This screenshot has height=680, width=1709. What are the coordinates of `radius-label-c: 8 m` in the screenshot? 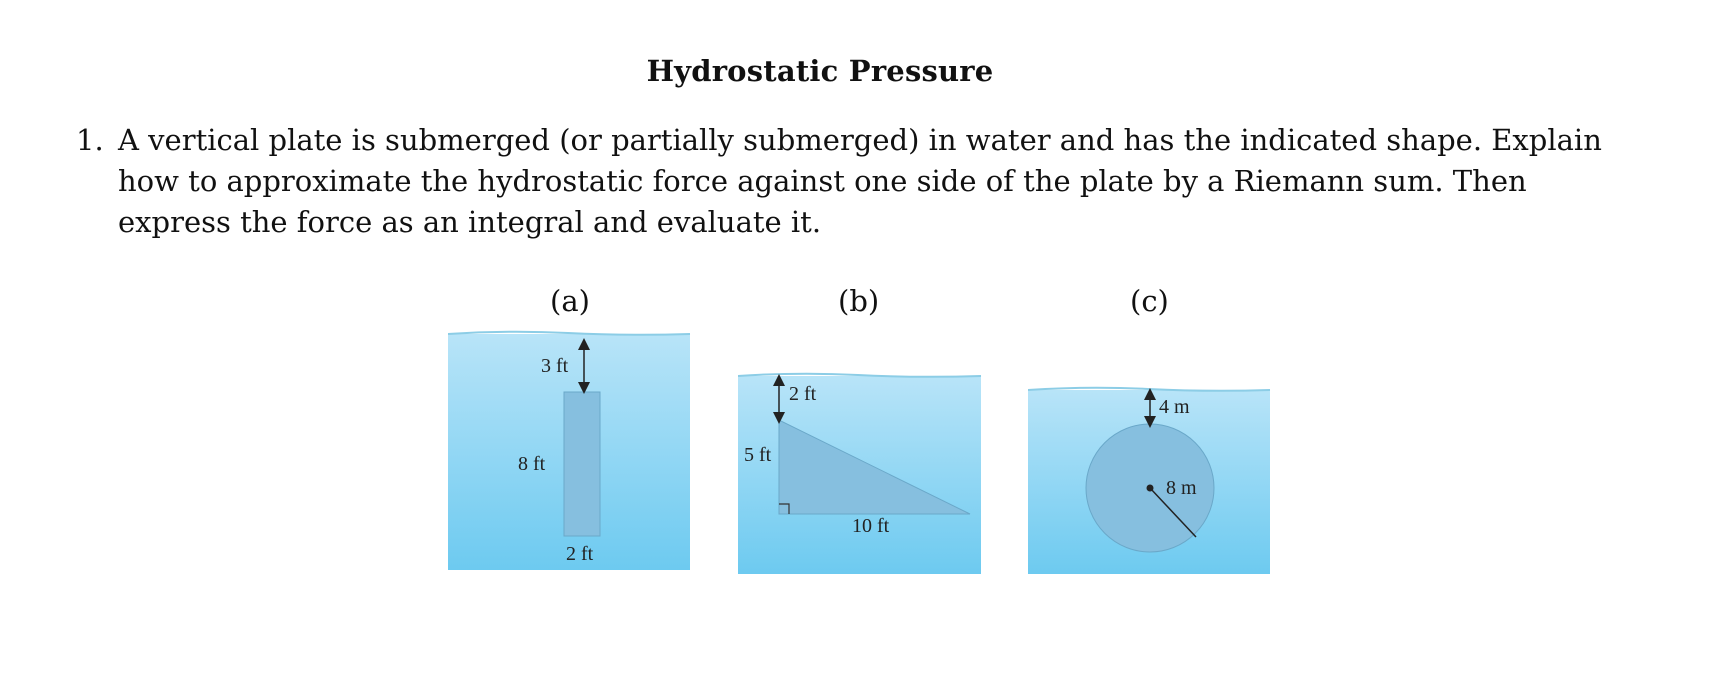 It's located at (1181, 488).